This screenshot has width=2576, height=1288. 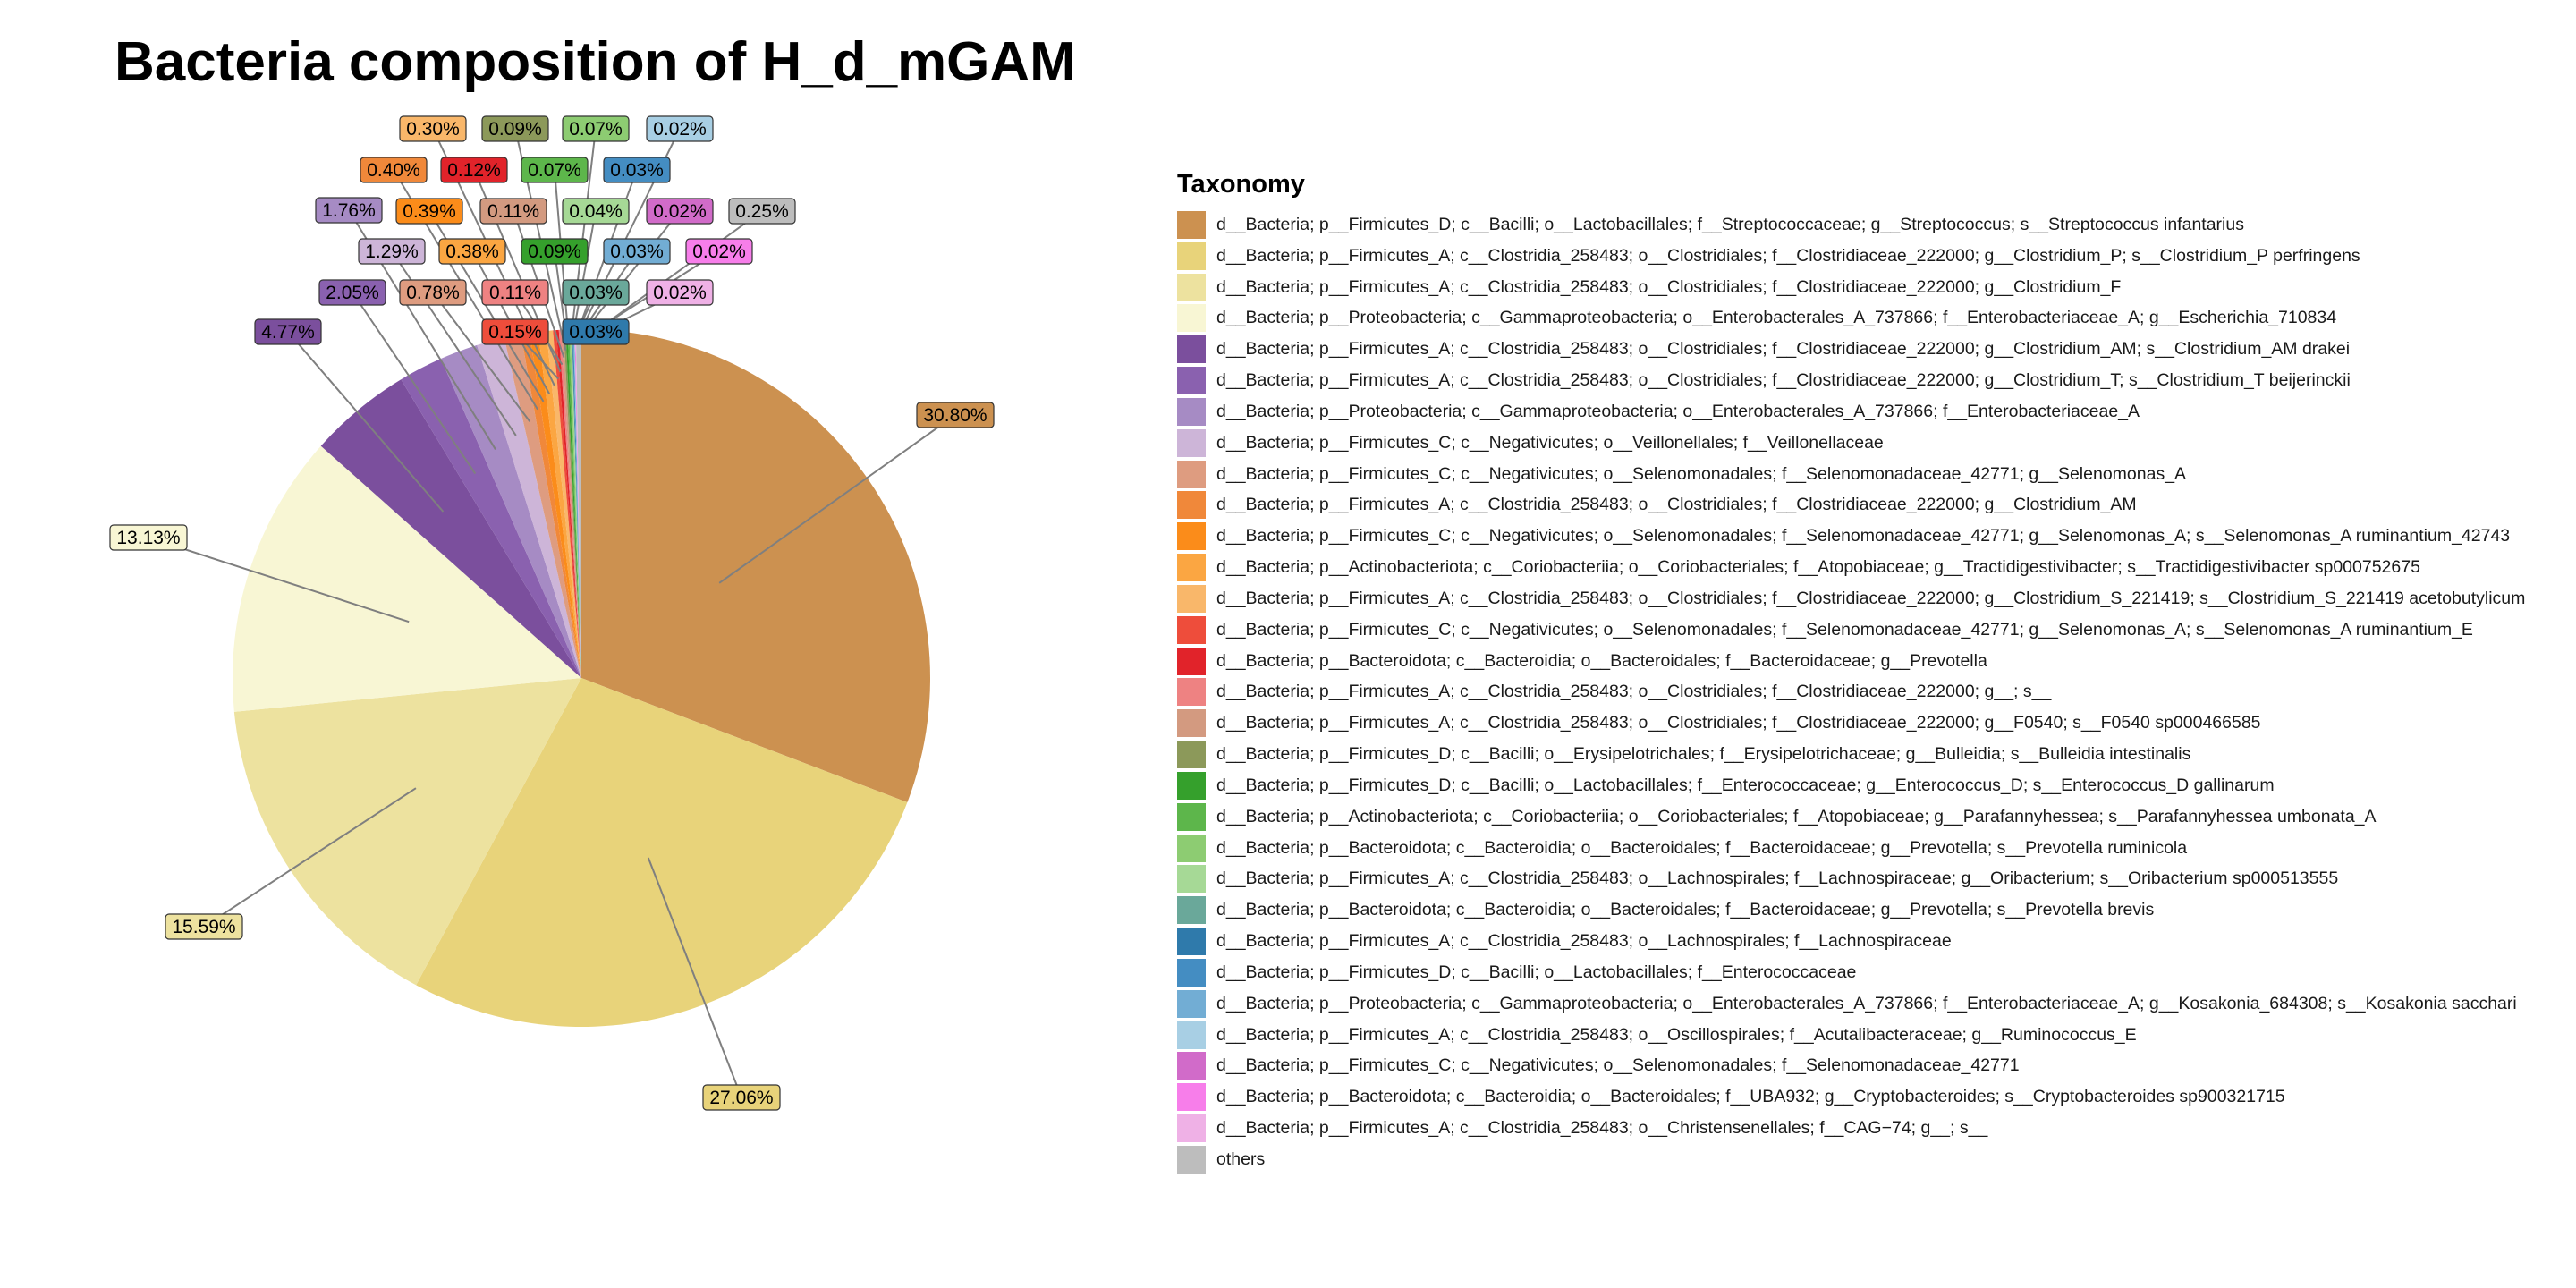 What do you see at coordinates (352, 293) in the screenshot?
I see `slice-label-text: 2.05%` at bounding box center [352, 293].